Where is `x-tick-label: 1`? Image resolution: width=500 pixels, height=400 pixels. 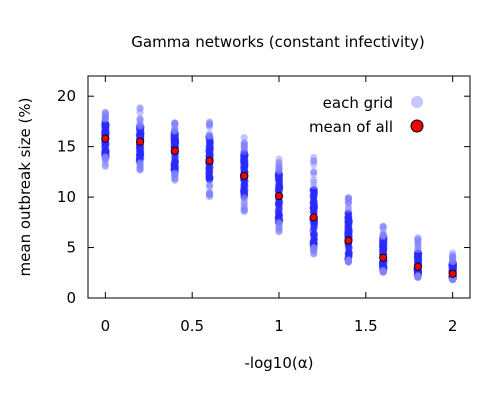
x-tick-label: 1 is located at coordinates (279, 326).